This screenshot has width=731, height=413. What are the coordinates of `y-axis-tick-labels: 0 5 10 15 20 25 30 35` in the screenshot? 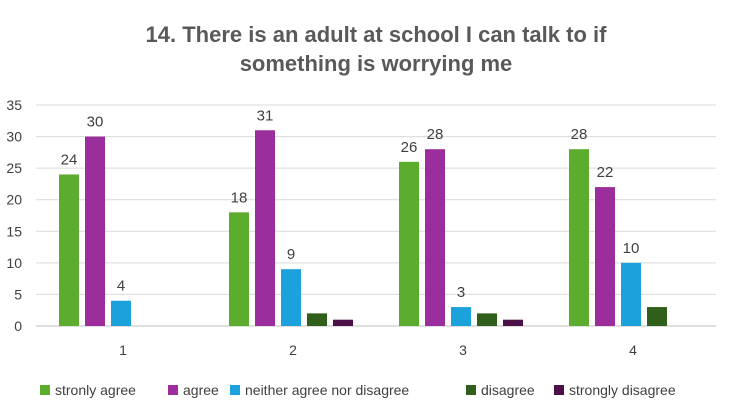 It's located at (14, 215).